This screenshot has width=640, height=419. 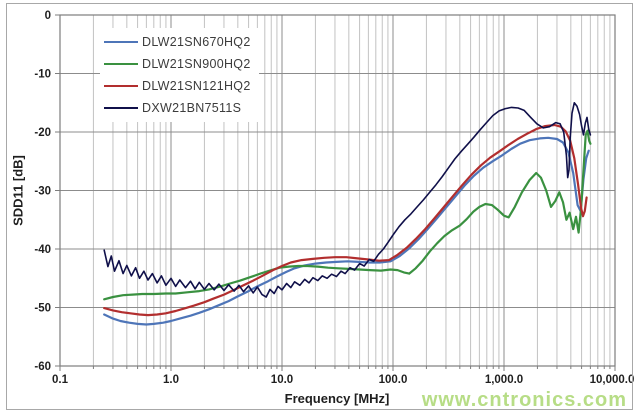 I want to click on y-tick-label: -50, so click(x=42, y=309).